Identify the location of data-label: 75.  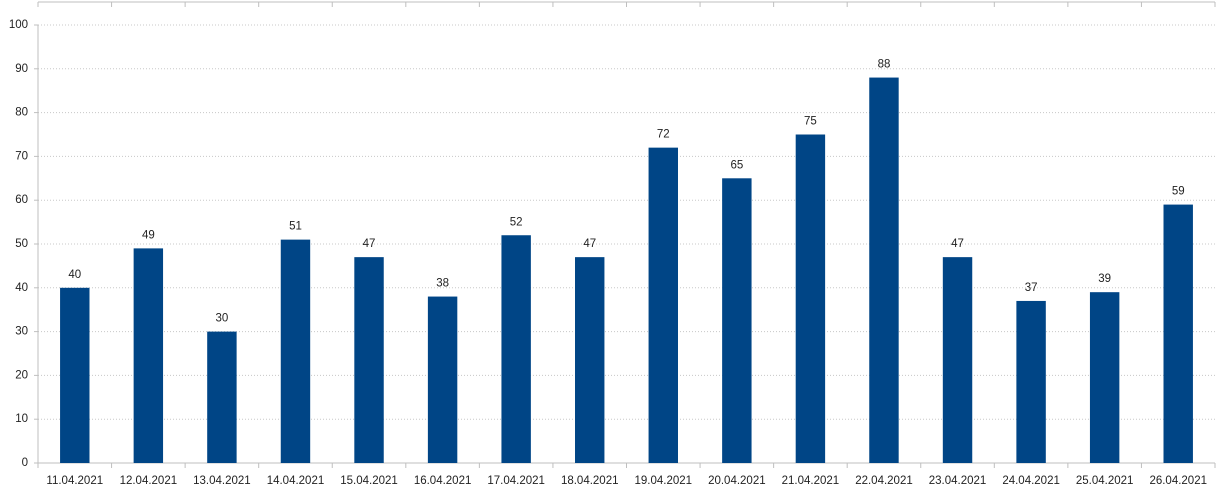
(810, 122).